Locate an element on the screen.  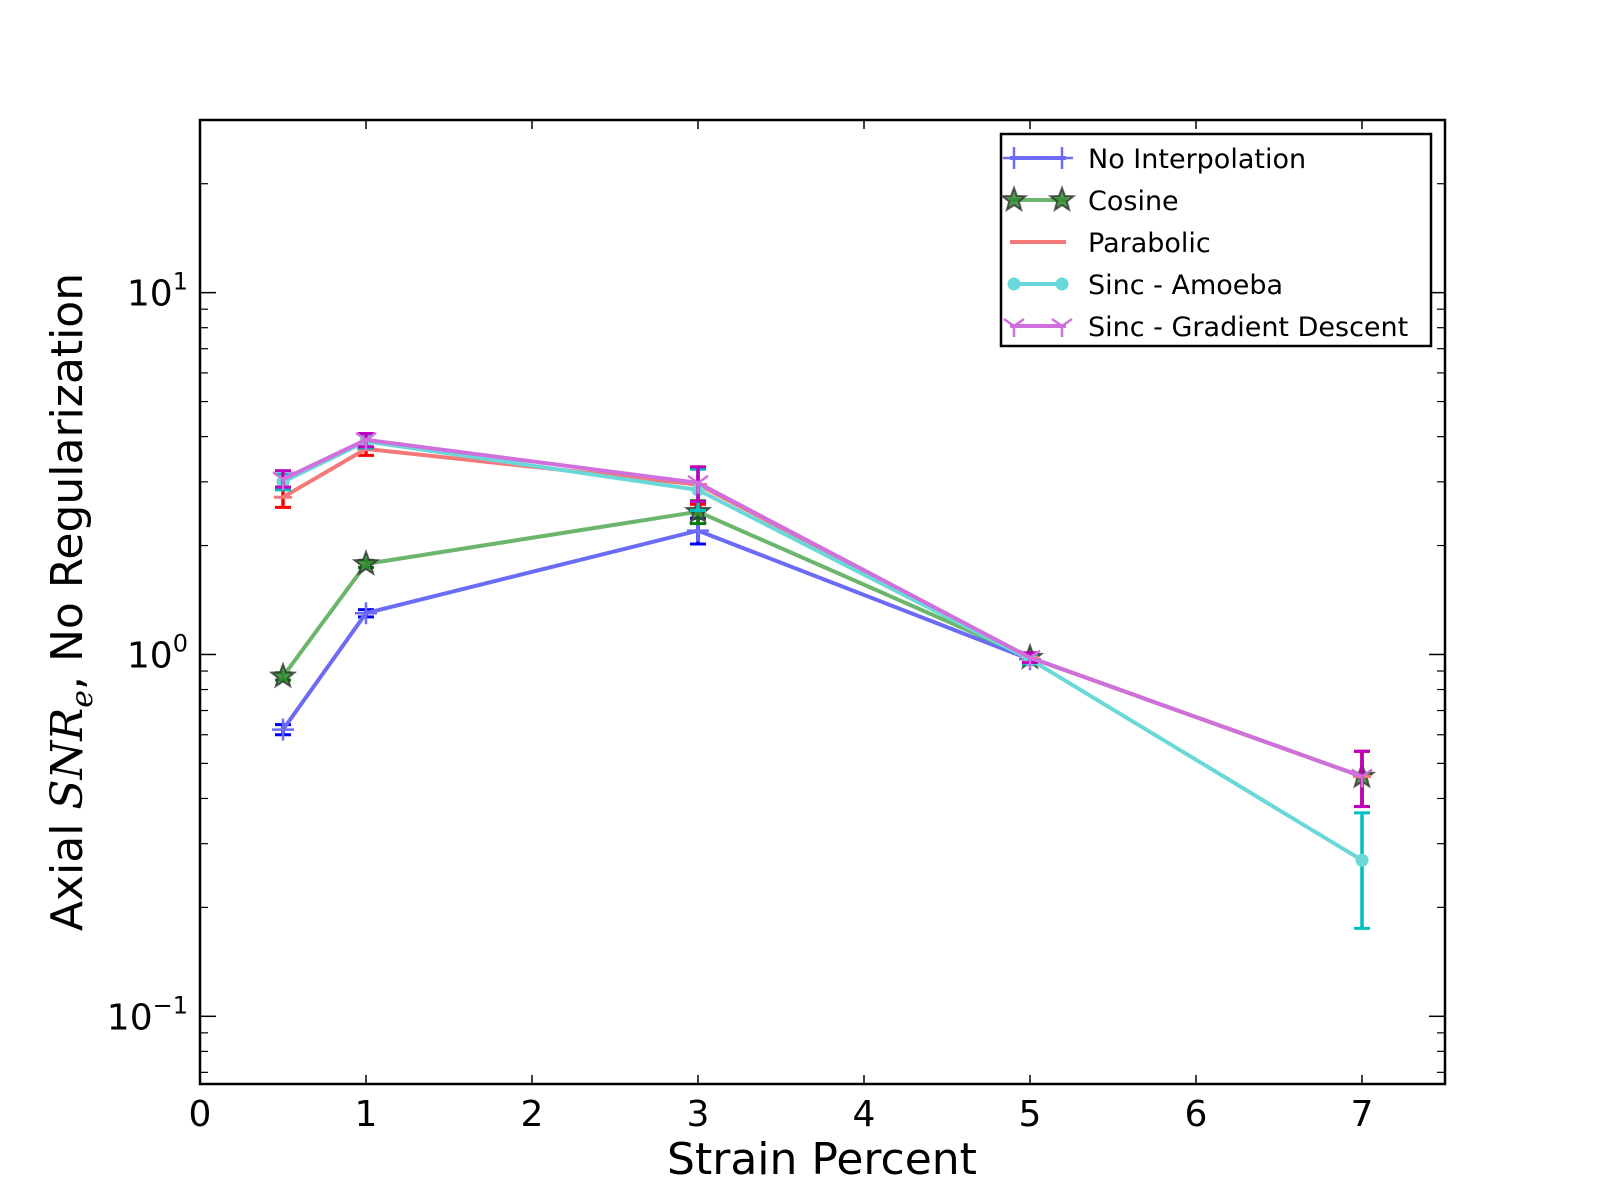
series-line is located at coordinates (656, 629).